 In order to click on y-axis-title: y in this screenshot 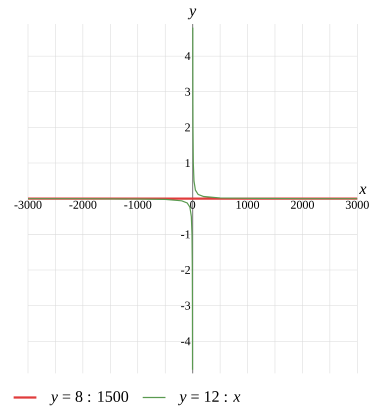, I will do `click(192, 14)`.